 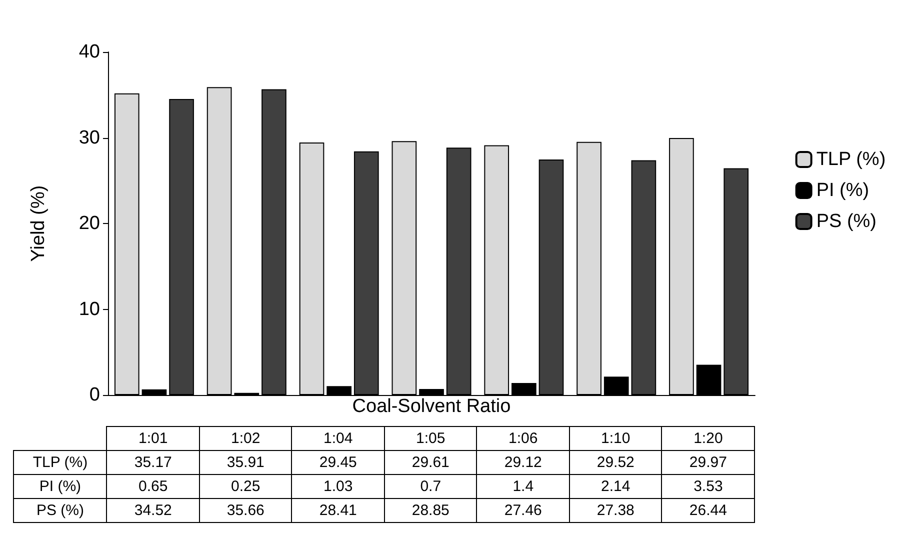 What do you see at coordinates (245, 486) in the screenshot?
I see `data-label: 0.25` at bounding box center [245, 486].